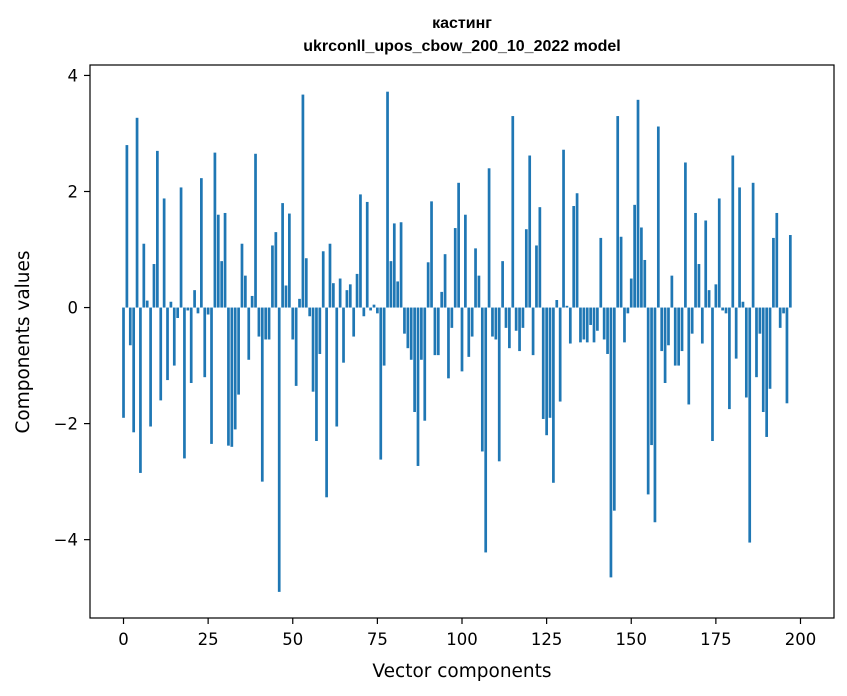 This screenshot has height=696, width=847. Describe the element at coordinates (73, 75) in the screenshot. I see `y-tick-label: 4` at that location.